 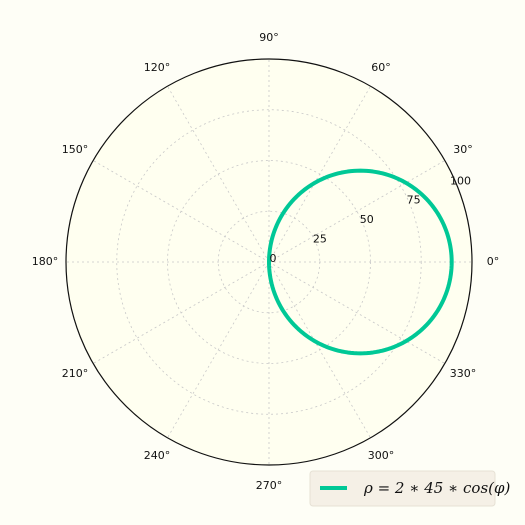 I want to click on theta-tick-label: 60°, so click(x=381, y=67).